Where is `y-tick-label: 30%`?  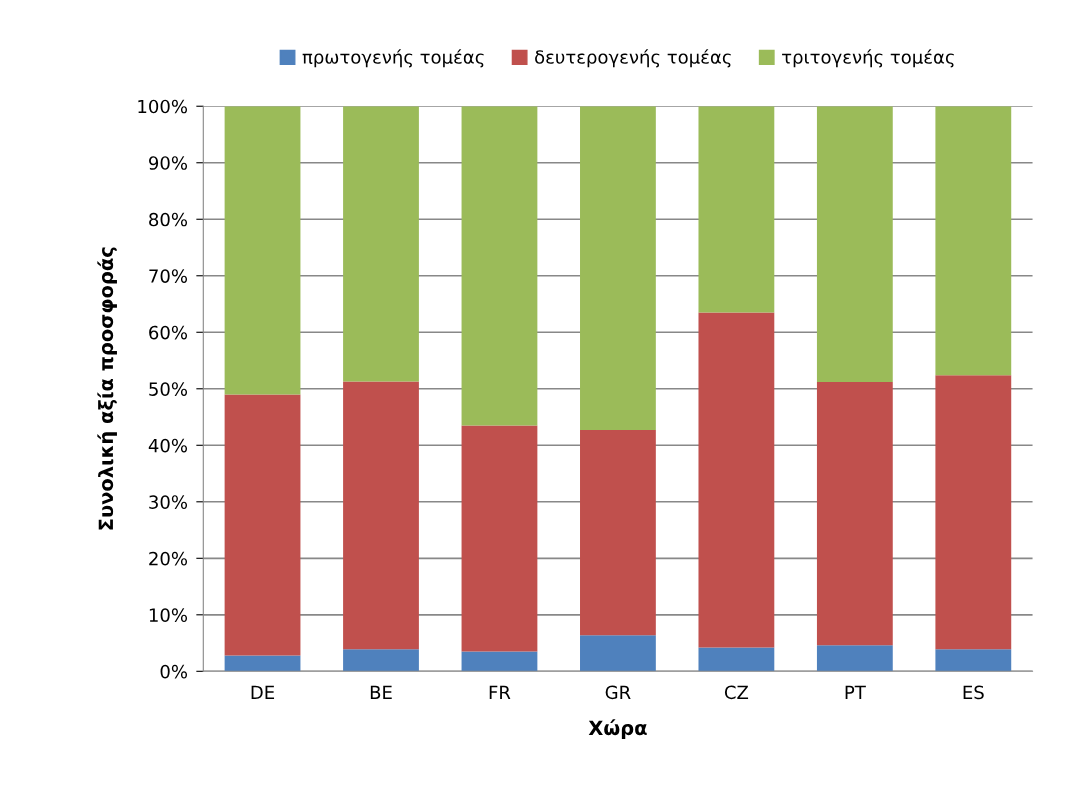 y-tick-label: 30% is located at coordinates (168, 502).